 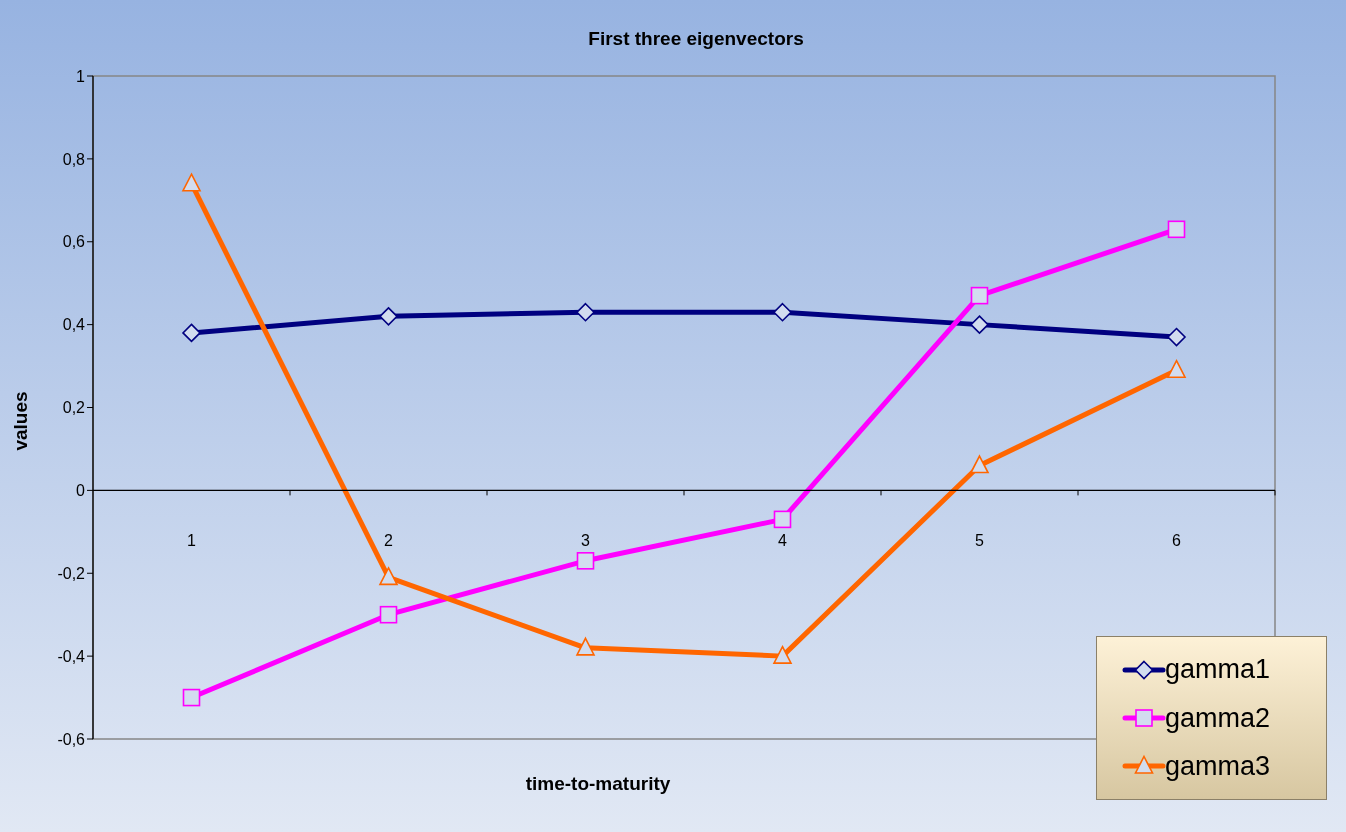 I want to click on x-tick-label: 3, so click(x=586, y=541).